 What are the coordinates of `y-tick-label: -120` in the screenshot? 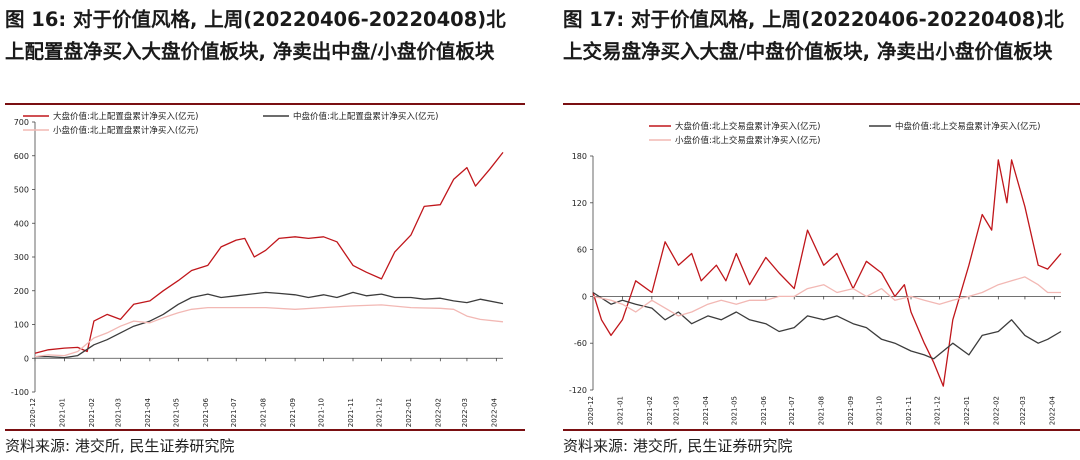 It's located at (578, 390).